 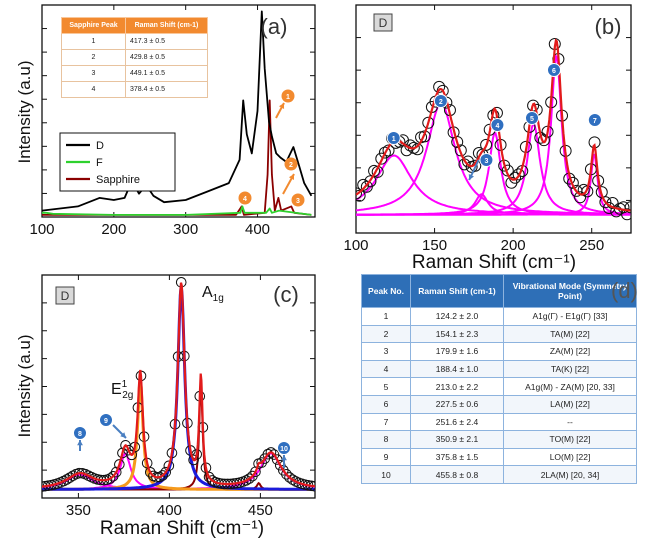 What do you see at coordinates (386, 422) in the screenshot?
I see `table-cell: 7` at bounding box center [386, 422].